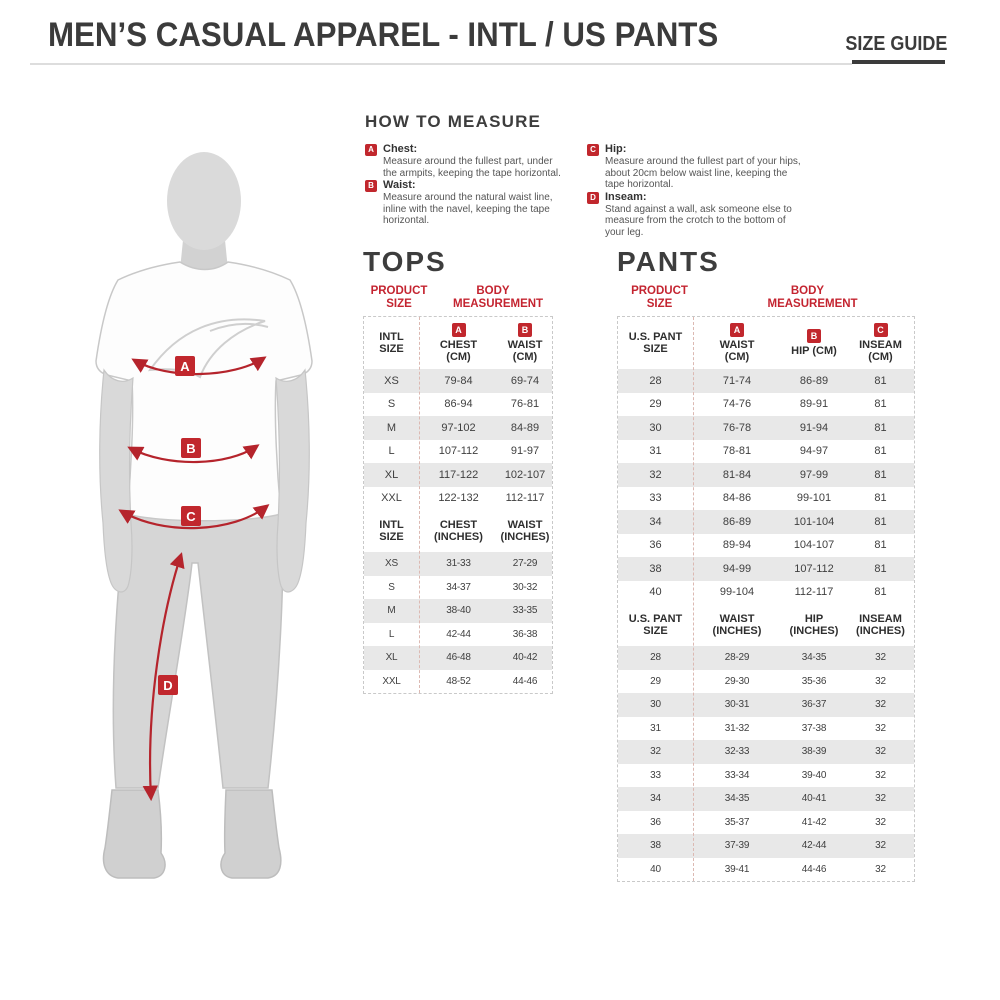 This screenshot has height=1000, width=1000. I want to click on measurement-cell: 36-38, so click(525, 634).